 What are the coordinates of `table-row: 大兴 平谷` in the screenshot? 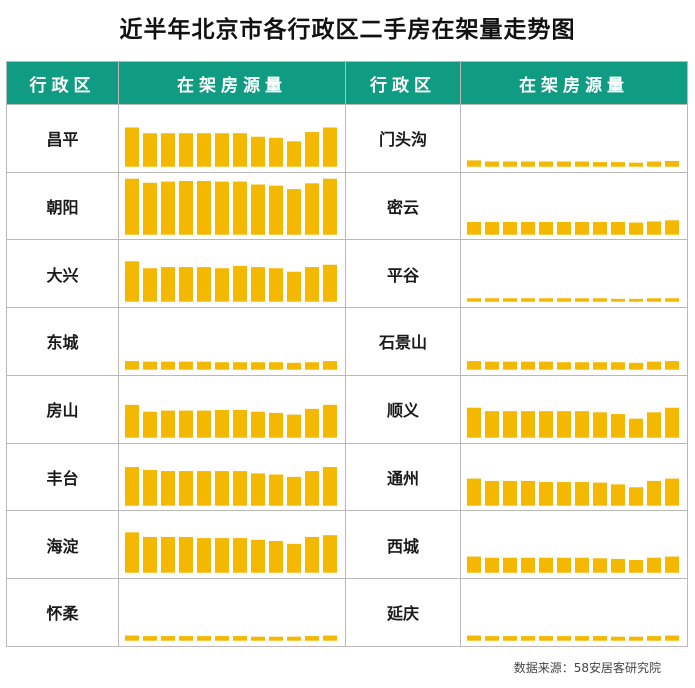 It's located at (347, 274).